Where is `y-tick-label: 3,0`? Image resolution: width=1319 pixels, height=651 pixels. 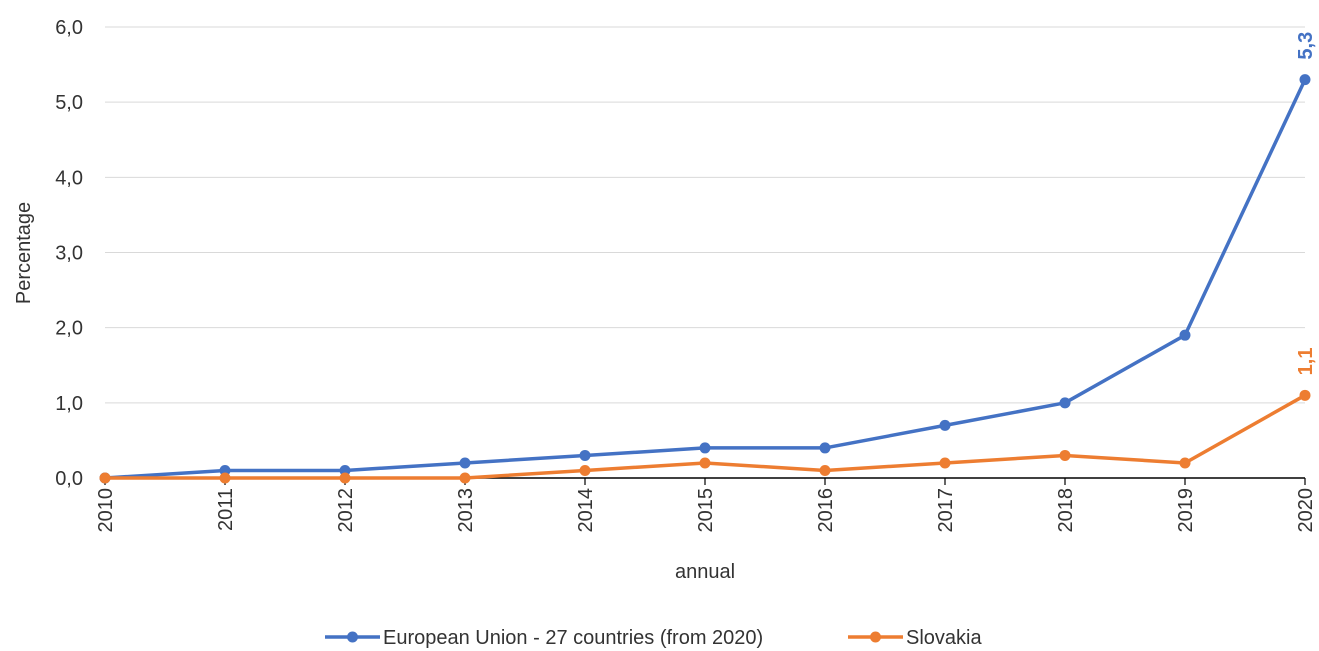 y-tick-label: 3,0 is located at coordinates (69, 254).